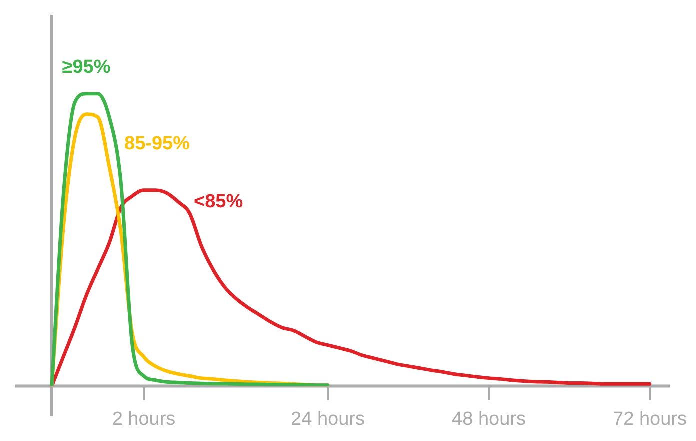 The image size is (696, 441). Describe the element at coordinates (489, 419) in the screenshot. I see `x-tick-label: 48 hours` at that location.